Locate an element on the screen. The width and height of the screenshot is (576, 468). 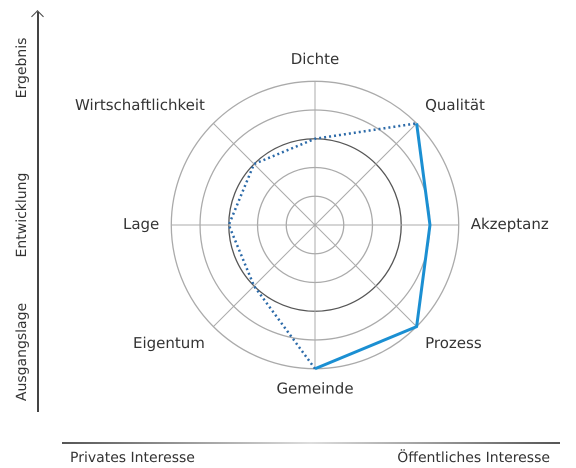
spoke-label: Wirtschaftlichkeit is located at coordinates (139, 105).